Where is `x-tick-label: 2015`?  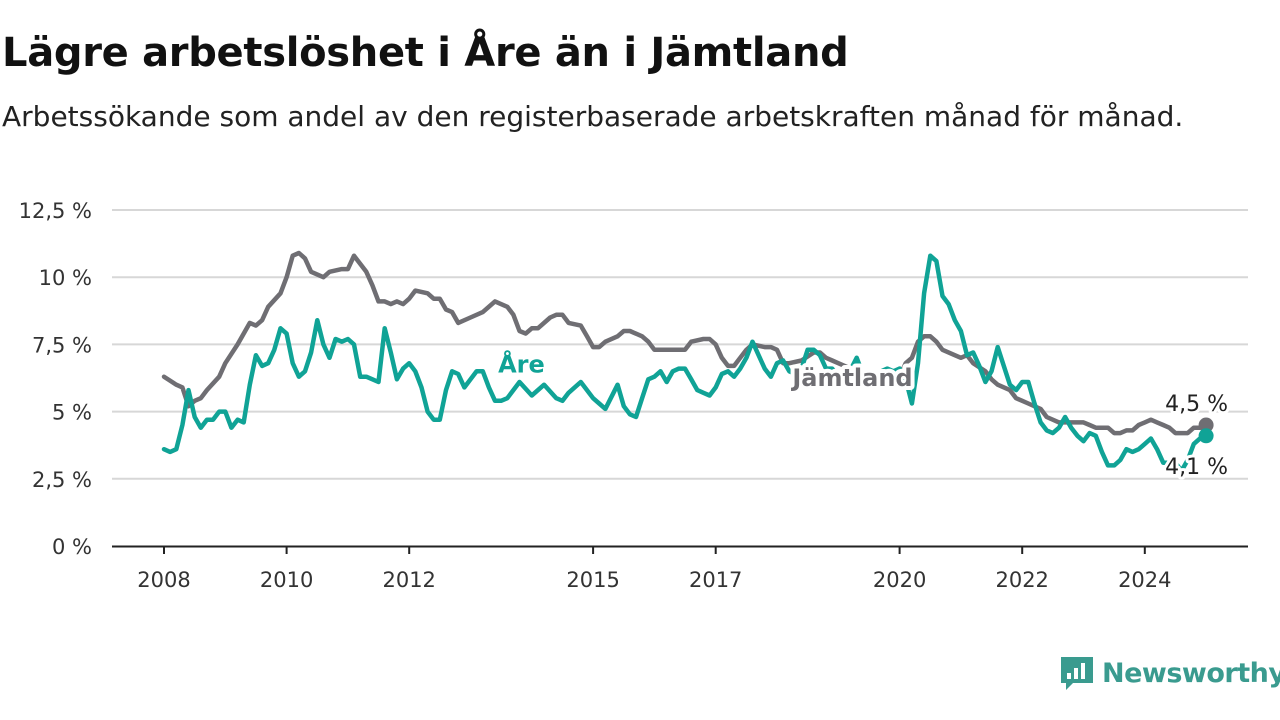 x-tick-label: 2015 is located at coordinates (592, 580).